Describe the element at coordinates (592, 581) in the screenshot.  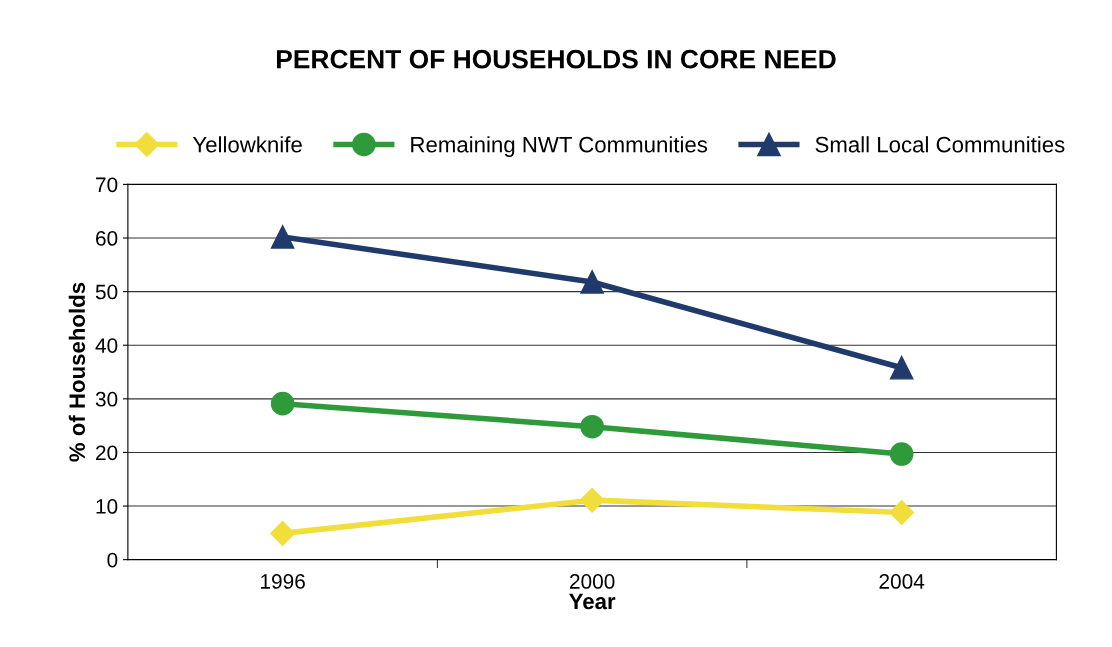
I see `x-tick-label: 2000` at that location.